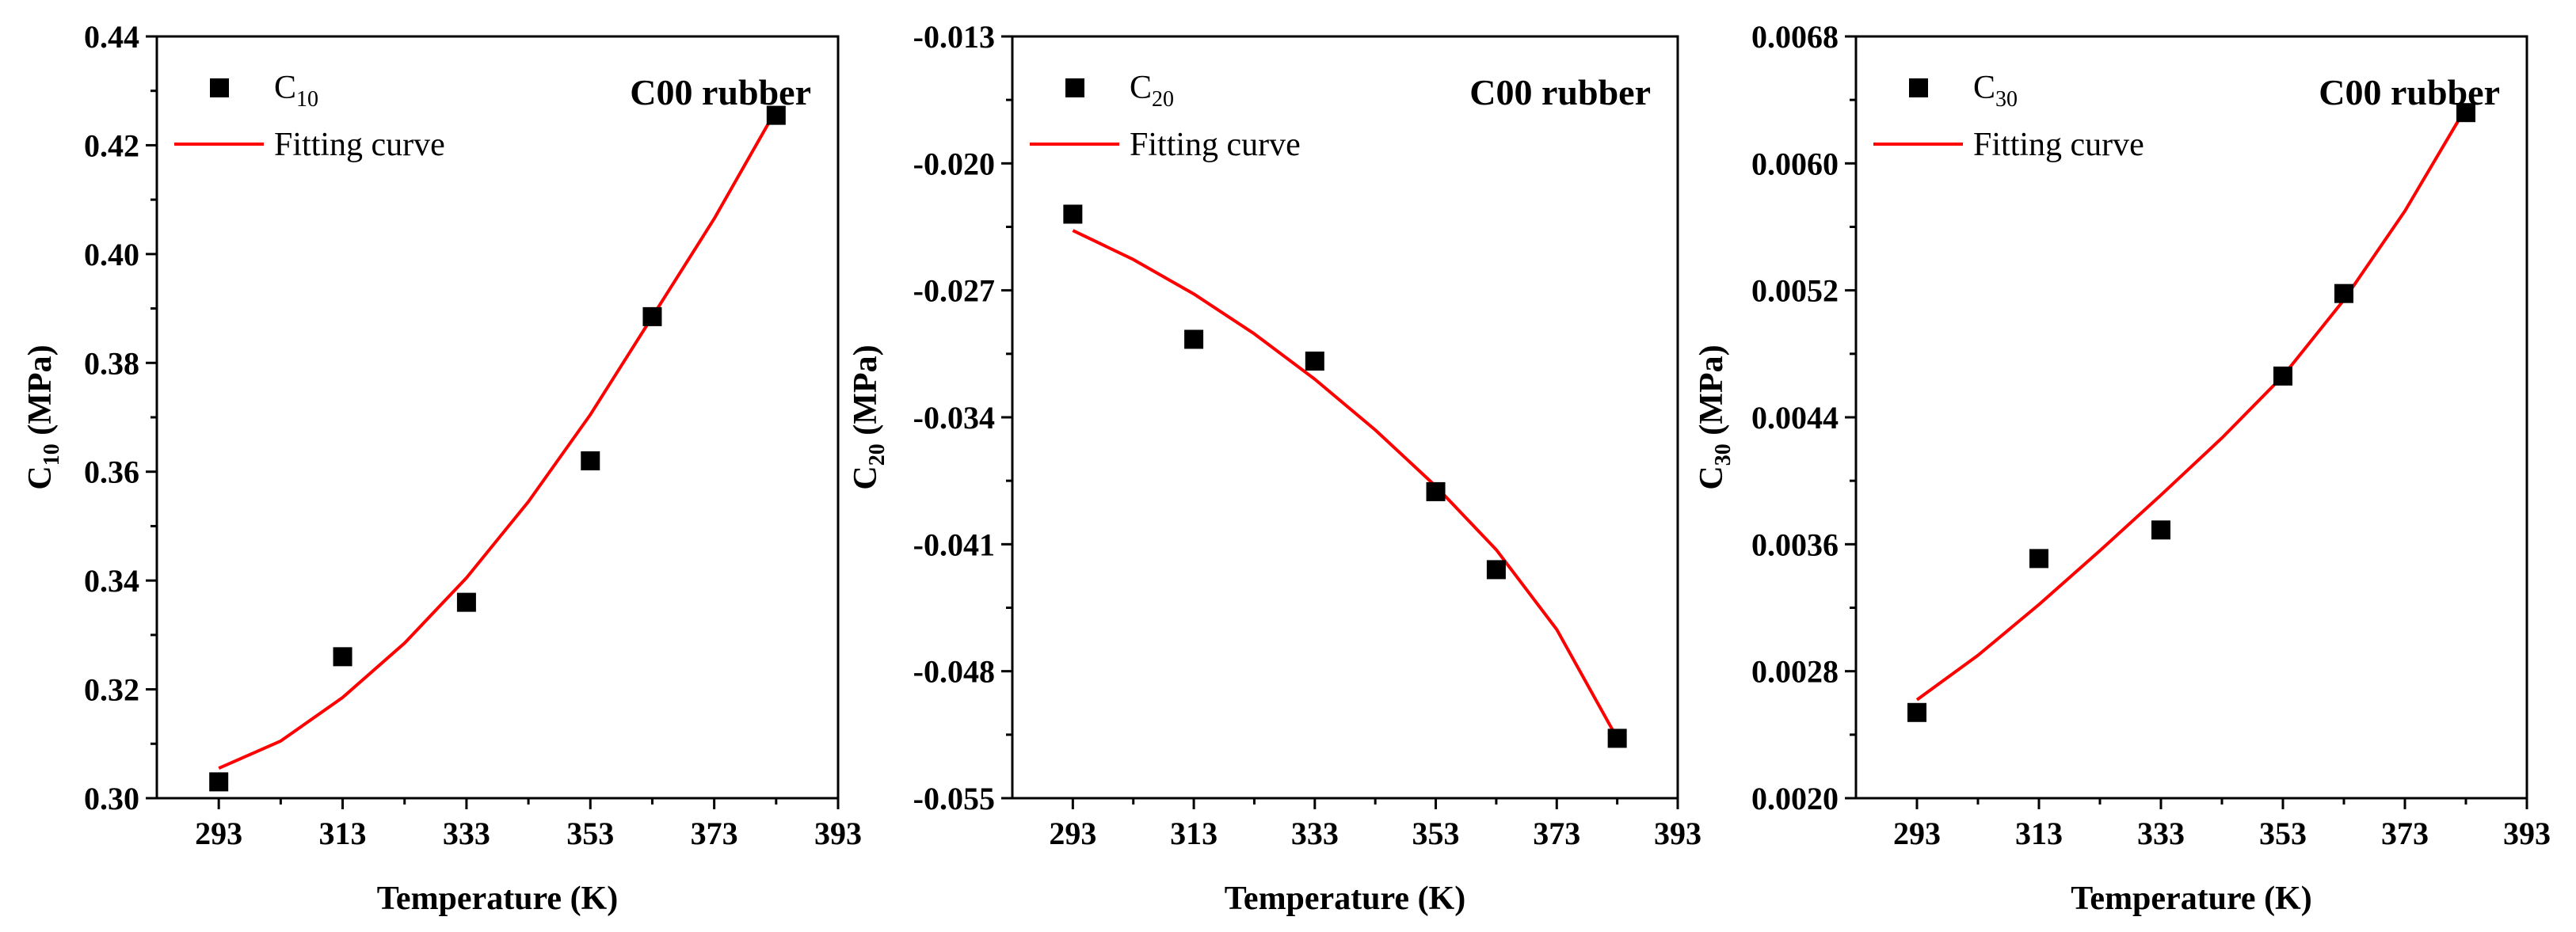 This screenshot has height=932, width=2576. What do you see at coordinates (1165, 116) in the screenshot?
I see `legend: C20 Fitting curve` at bounding box center [1165, 116].